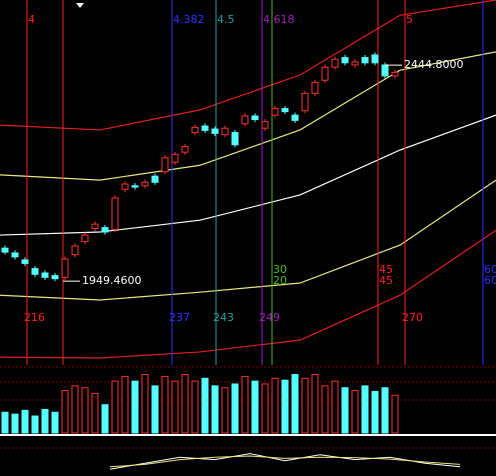  Describe the element at coordinates (269, 317) in the screenshot. I see `time-label: 249` at that location.